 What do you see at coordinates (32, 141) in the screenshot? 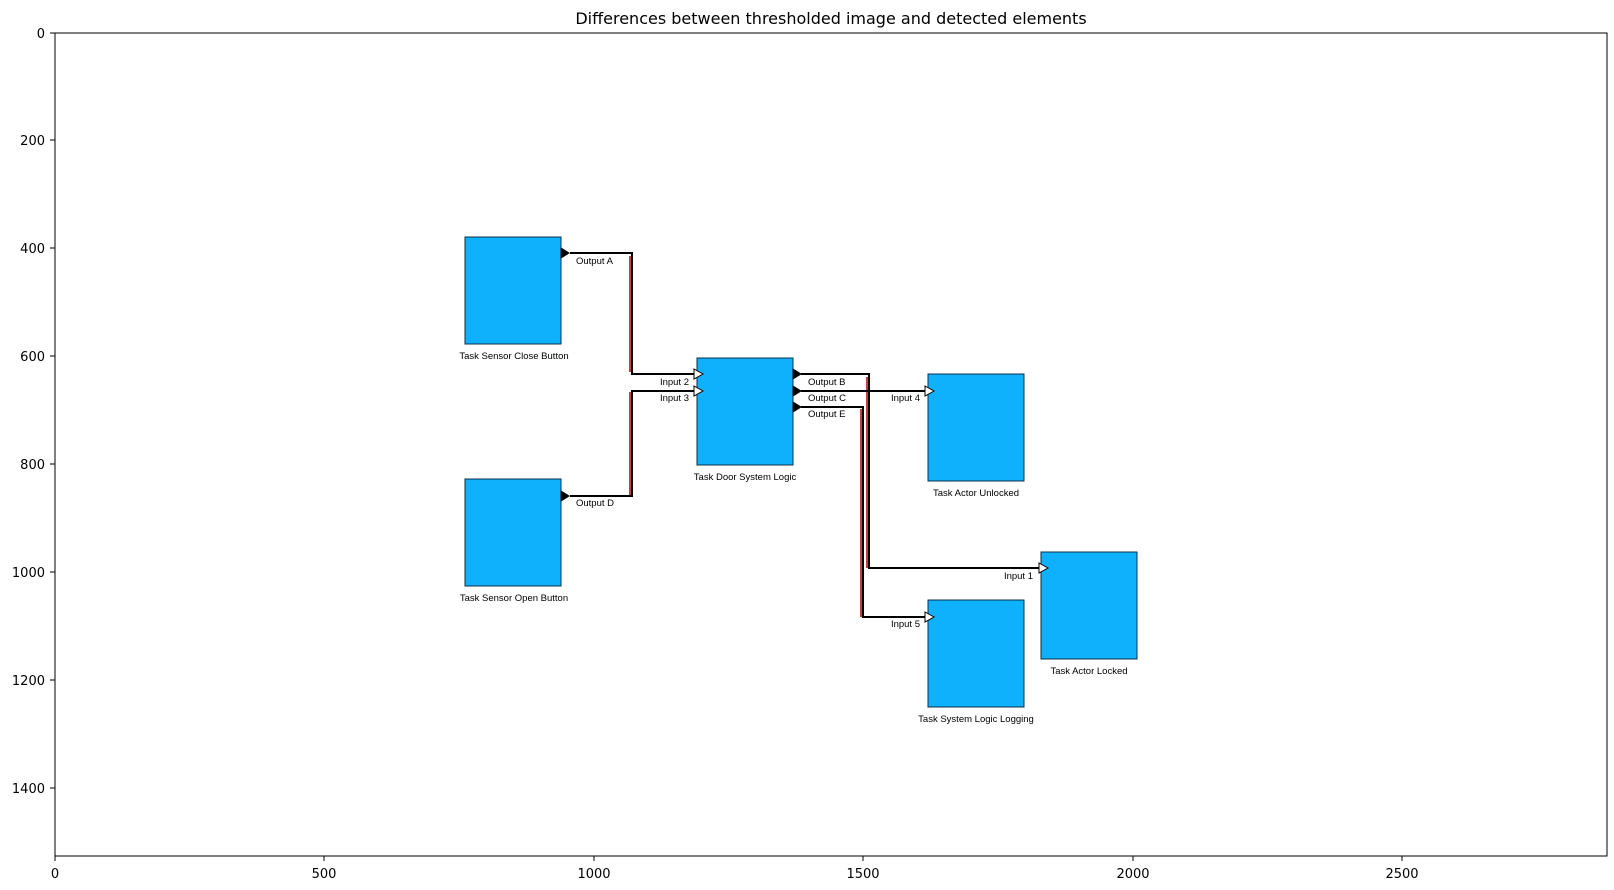
I see `y-tick-label: 200` at bounding box center [32, 141].